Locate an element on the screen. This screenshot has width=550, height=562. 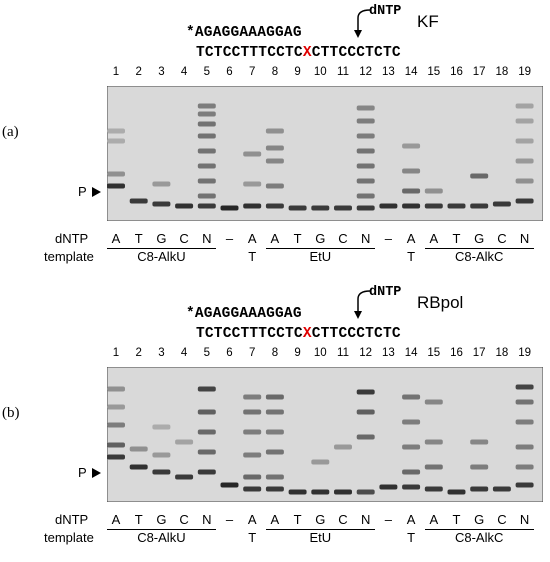
enzyme-label: KF is located at coordinates (428, 21).